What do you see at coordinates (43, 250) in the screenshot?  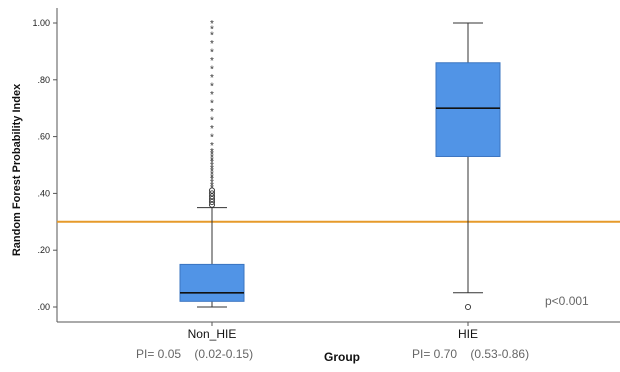 I see `y-tick-label: .20` at bounding box center [43, 250].